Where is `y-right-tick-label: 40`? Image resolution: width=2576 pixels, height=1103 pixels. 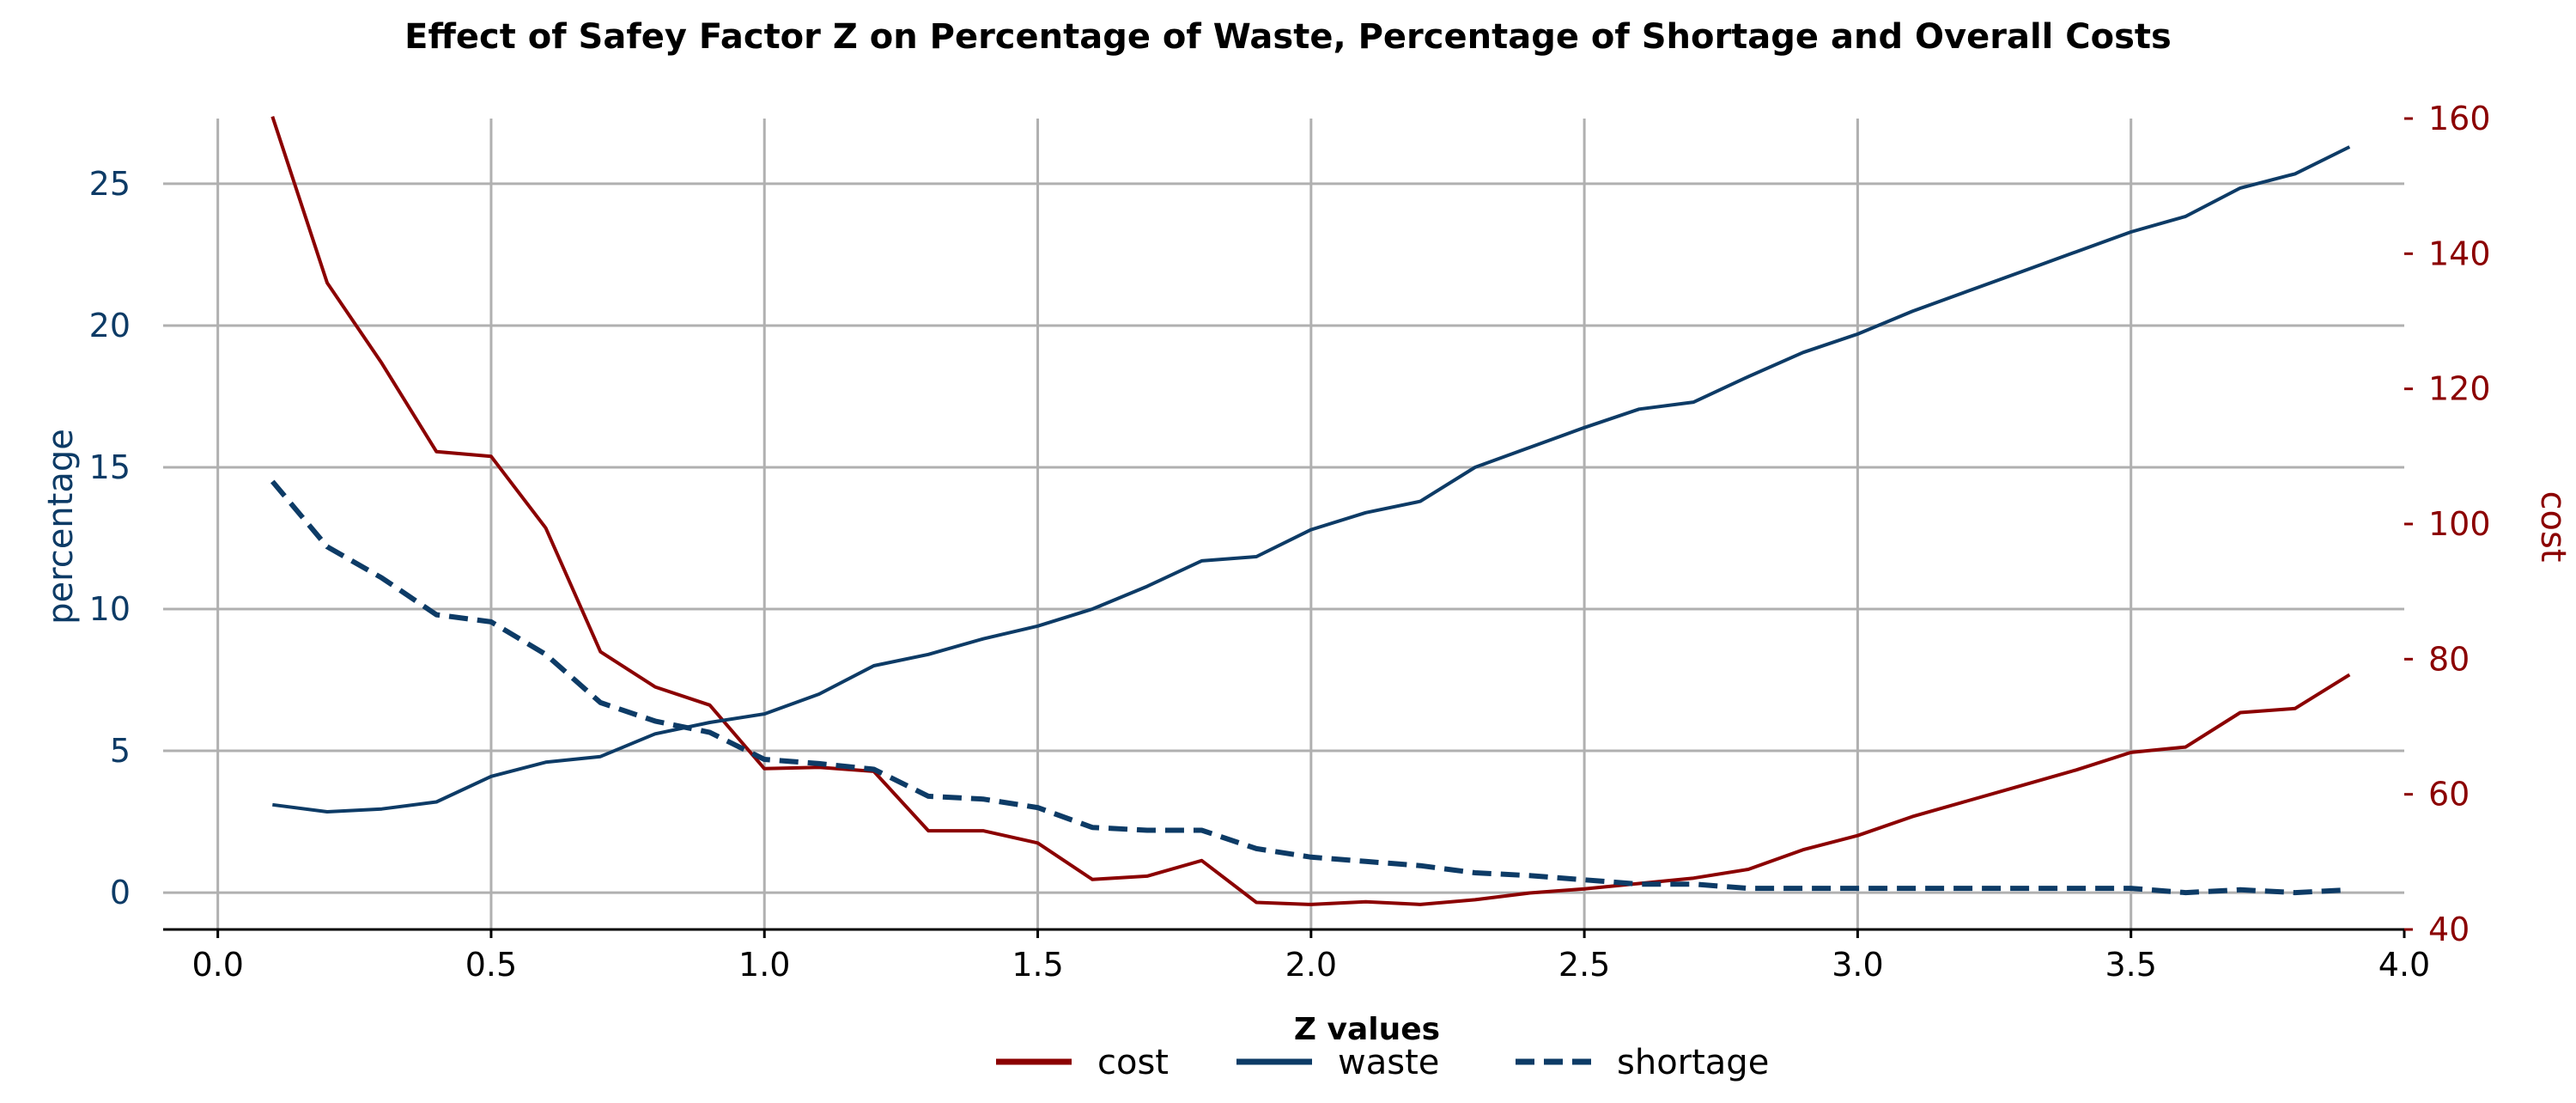 y-right-tick-label: 40 is located at coordinates (2449, 930).